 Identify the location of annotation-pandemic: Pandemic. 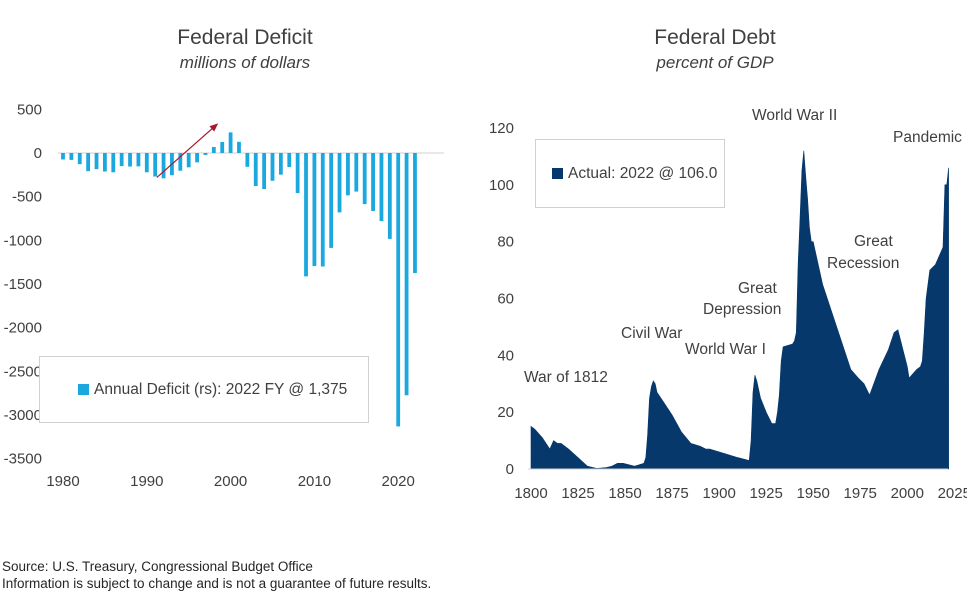
(927, 137).